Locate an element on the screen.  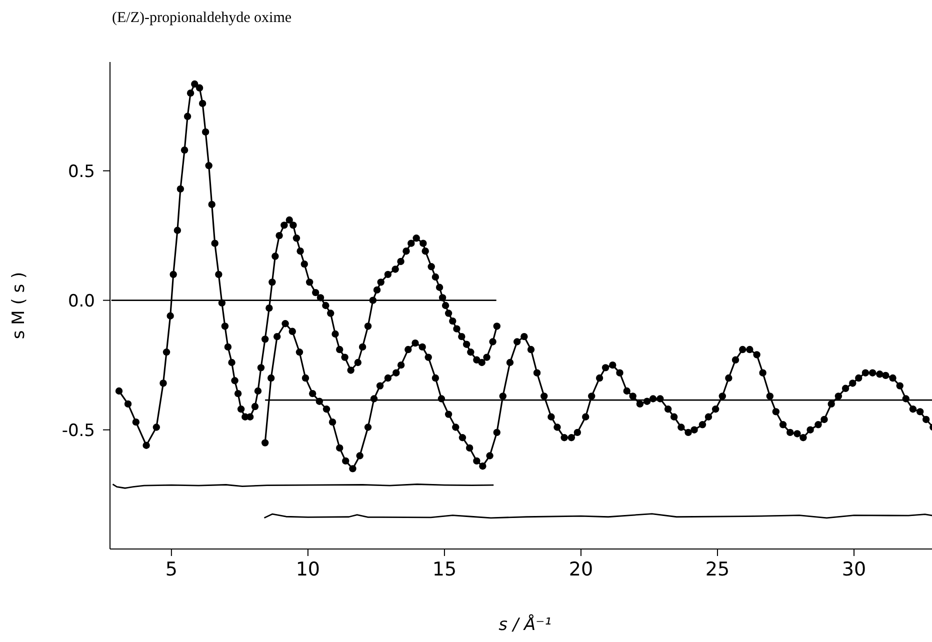
x-tick-label: 20 is located at coordinates (581, 569).